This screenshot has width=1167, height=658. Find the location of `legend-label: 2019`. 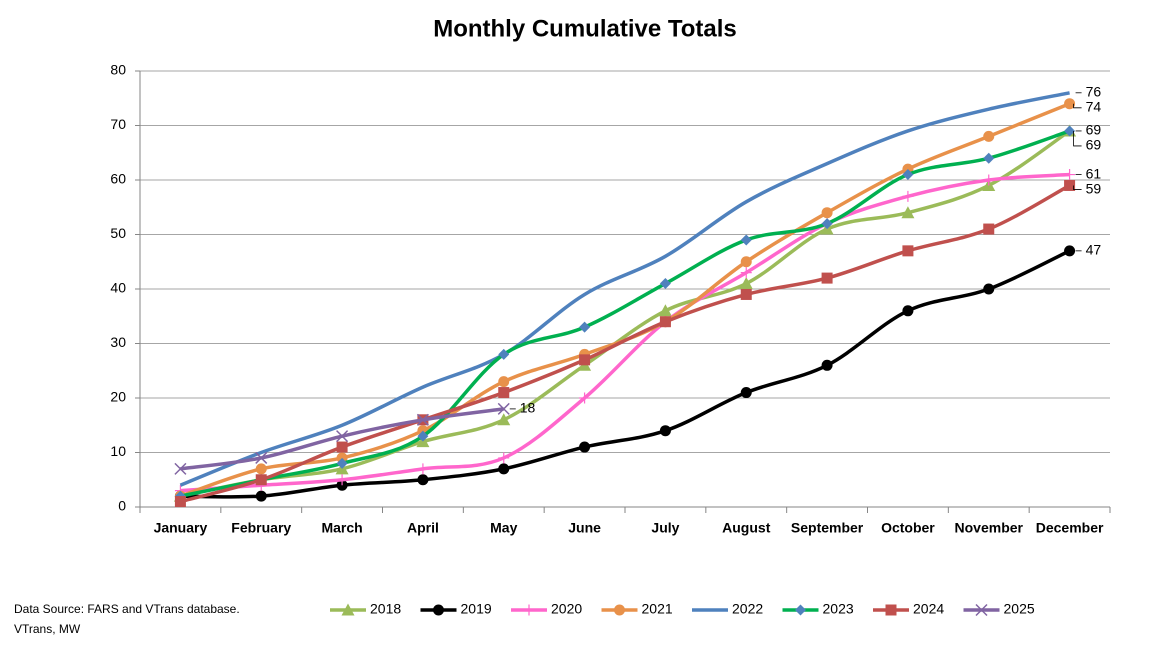

legend-label: 2019 is located at coordinates (476, 609).